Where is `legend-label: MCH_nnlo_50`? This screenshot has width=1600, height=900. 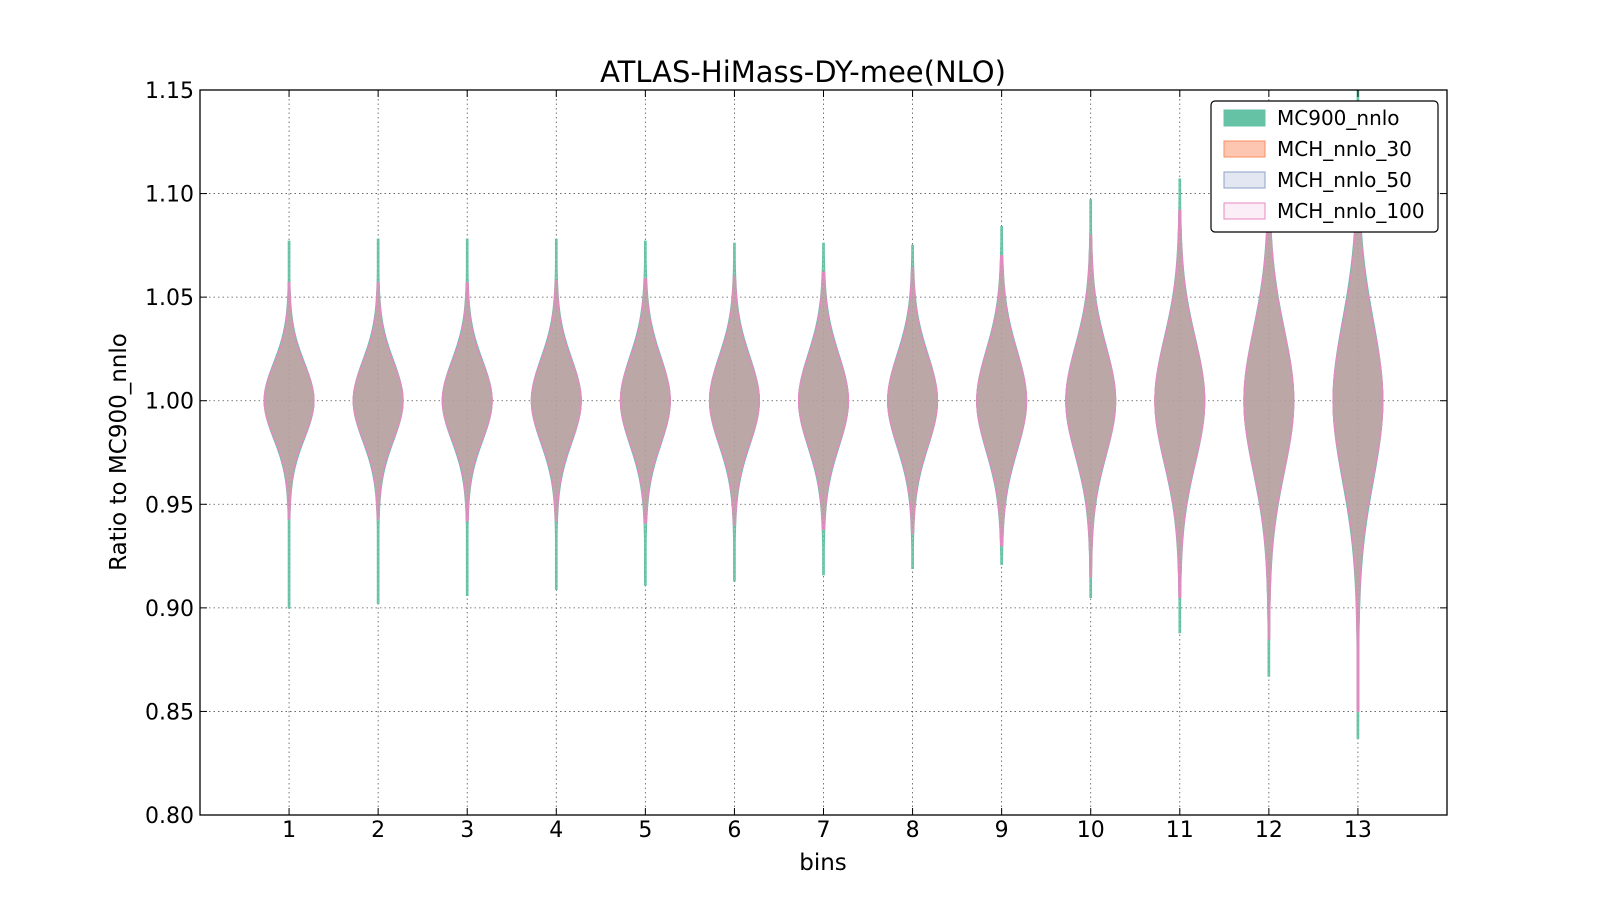 legend-label: MCH_nnlo_50 is located at coordinates (1344, 180).